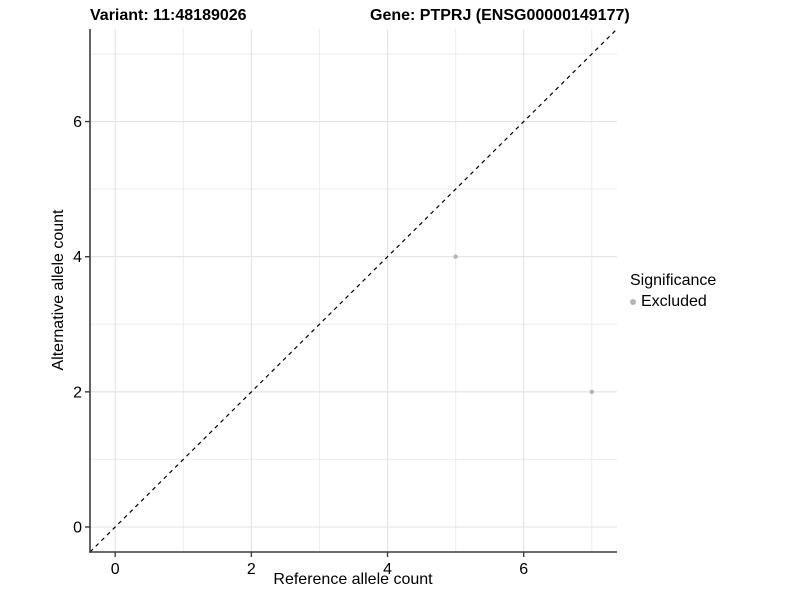 The image size is (800, 600). What do you see at coordinates (353, 579) in the screenshot?
I see `x-axis-label: Reference allele count` at bounding box center [353, 579].